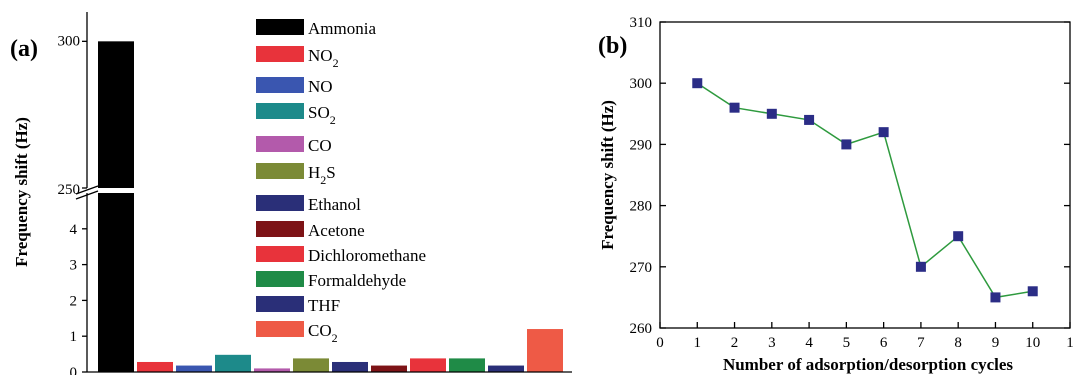 This screenshot has height=375, width=1075. Describe the element at coordinates (958, 343) in the screenshot. I see `x-tick-label-b: 8` at that location.